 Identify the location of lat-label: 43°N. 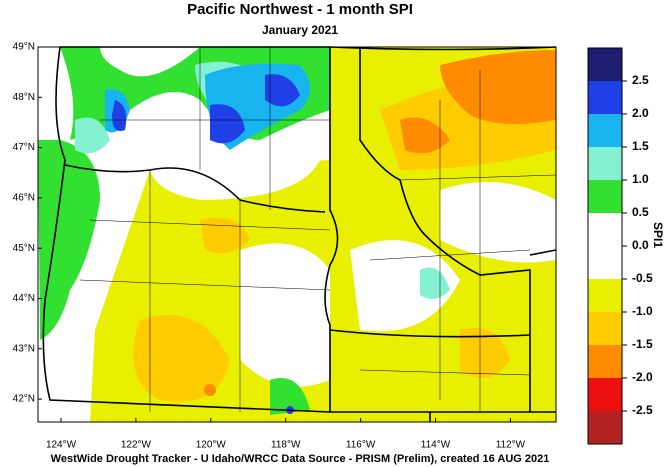
(24, 348).